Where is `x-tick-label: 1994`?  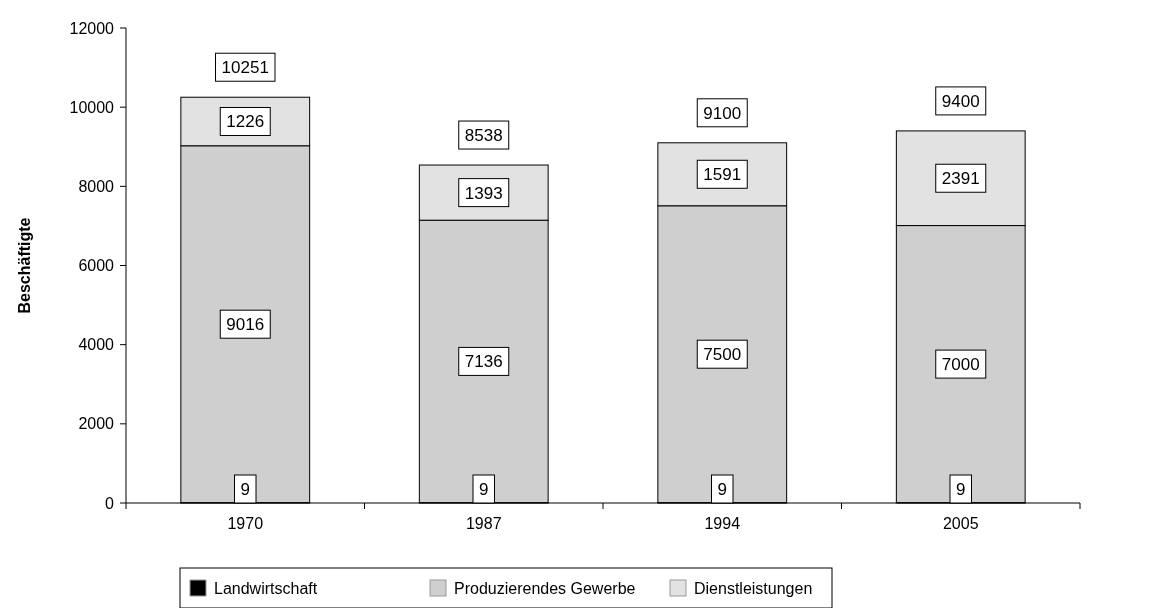 x-tick-label: 1994 is located at coordinates (722, 523).